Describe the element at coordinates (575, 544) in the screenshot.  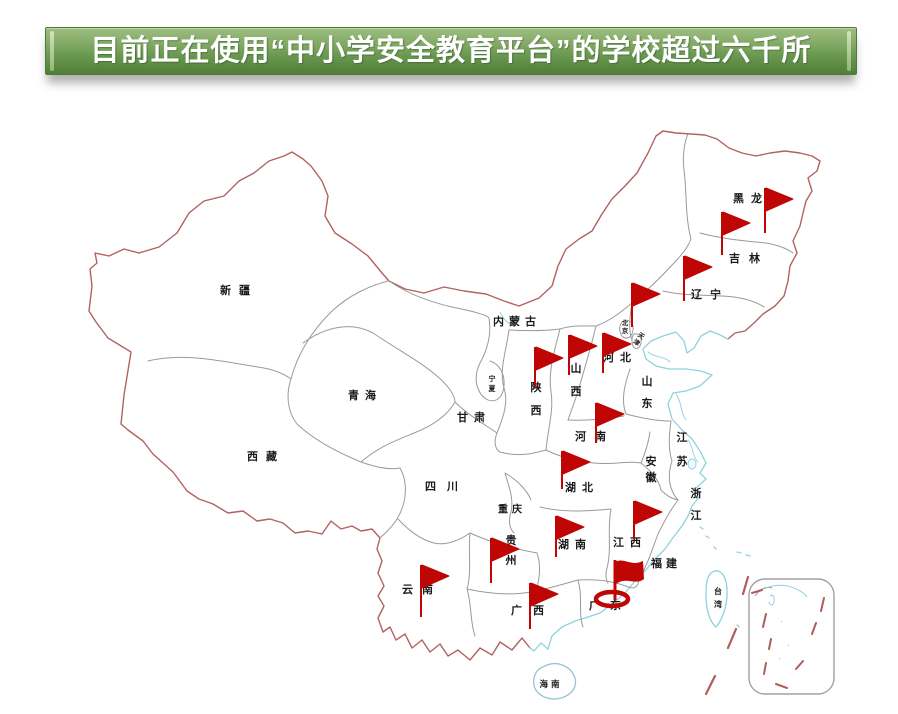
I see `province-label-hunan: 湖南` at that location.